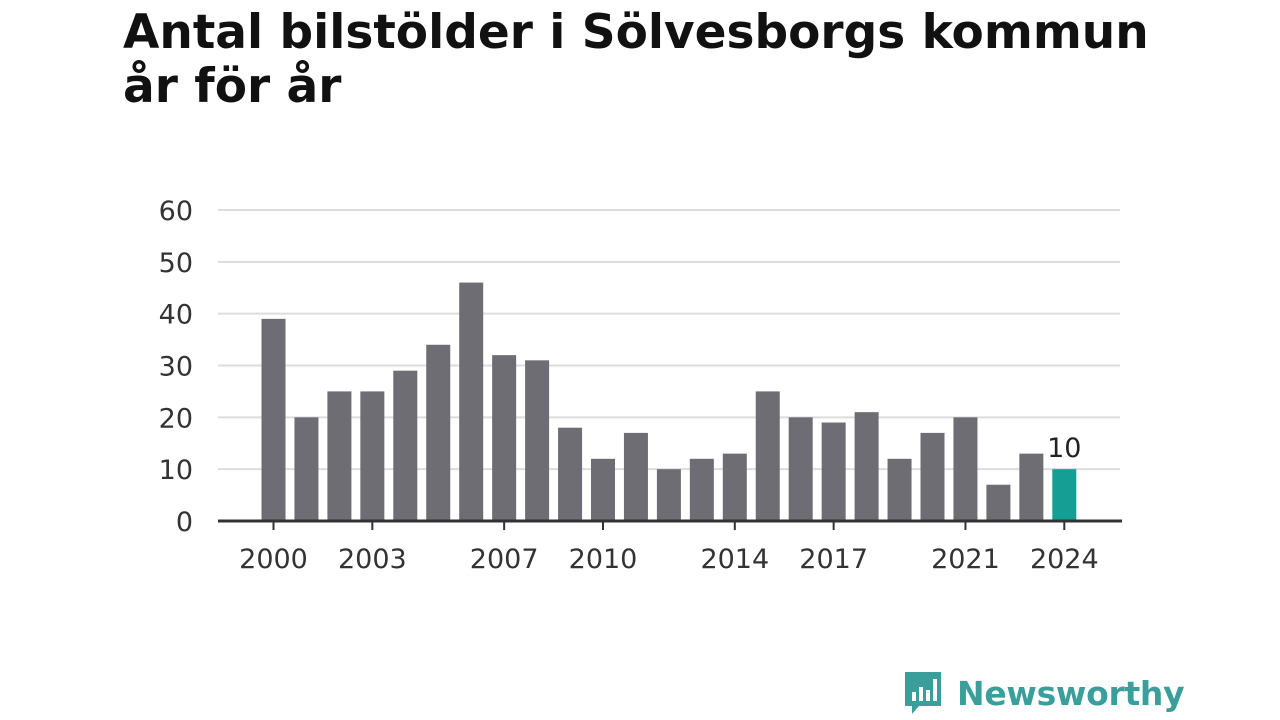  I want to click on bar-2013, so click(701, 489).